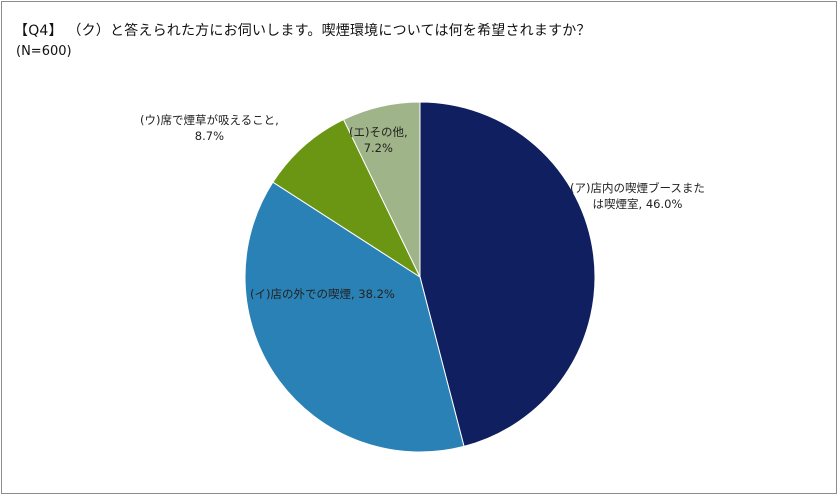 The image size is (840, 497). I want to click on slice-label-a-line2: は喫煙室, 46.0%, so click(637, 204).